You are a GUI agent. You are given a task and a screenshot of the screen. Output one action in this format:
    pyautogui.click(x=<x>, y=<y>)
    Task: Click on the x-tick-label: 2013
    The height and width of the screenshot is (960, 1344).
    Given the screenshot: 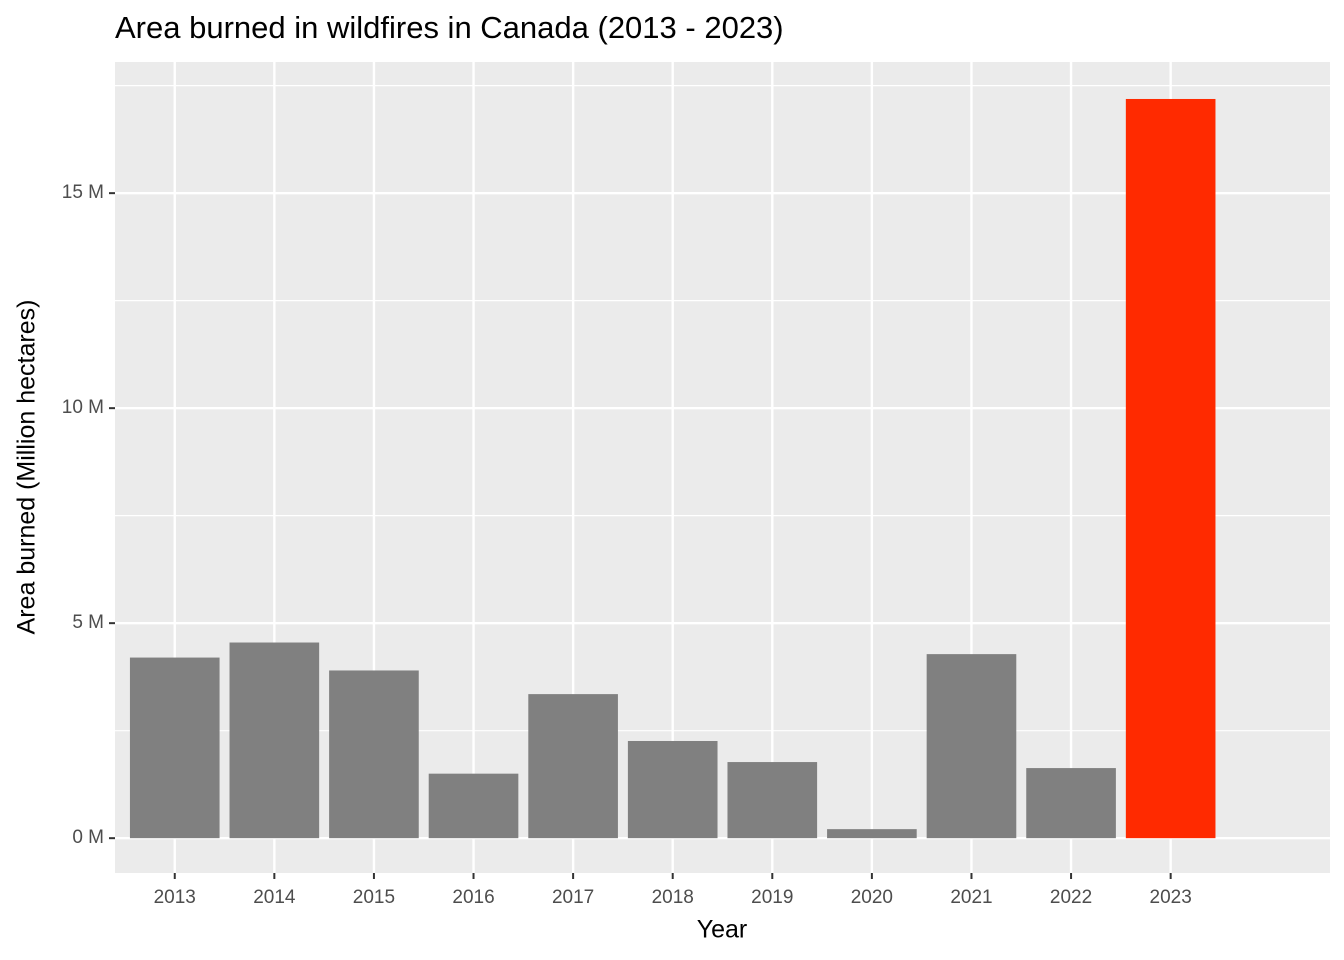 What is the action you would take?
    pyautogui.click(x=175, y=897)
    